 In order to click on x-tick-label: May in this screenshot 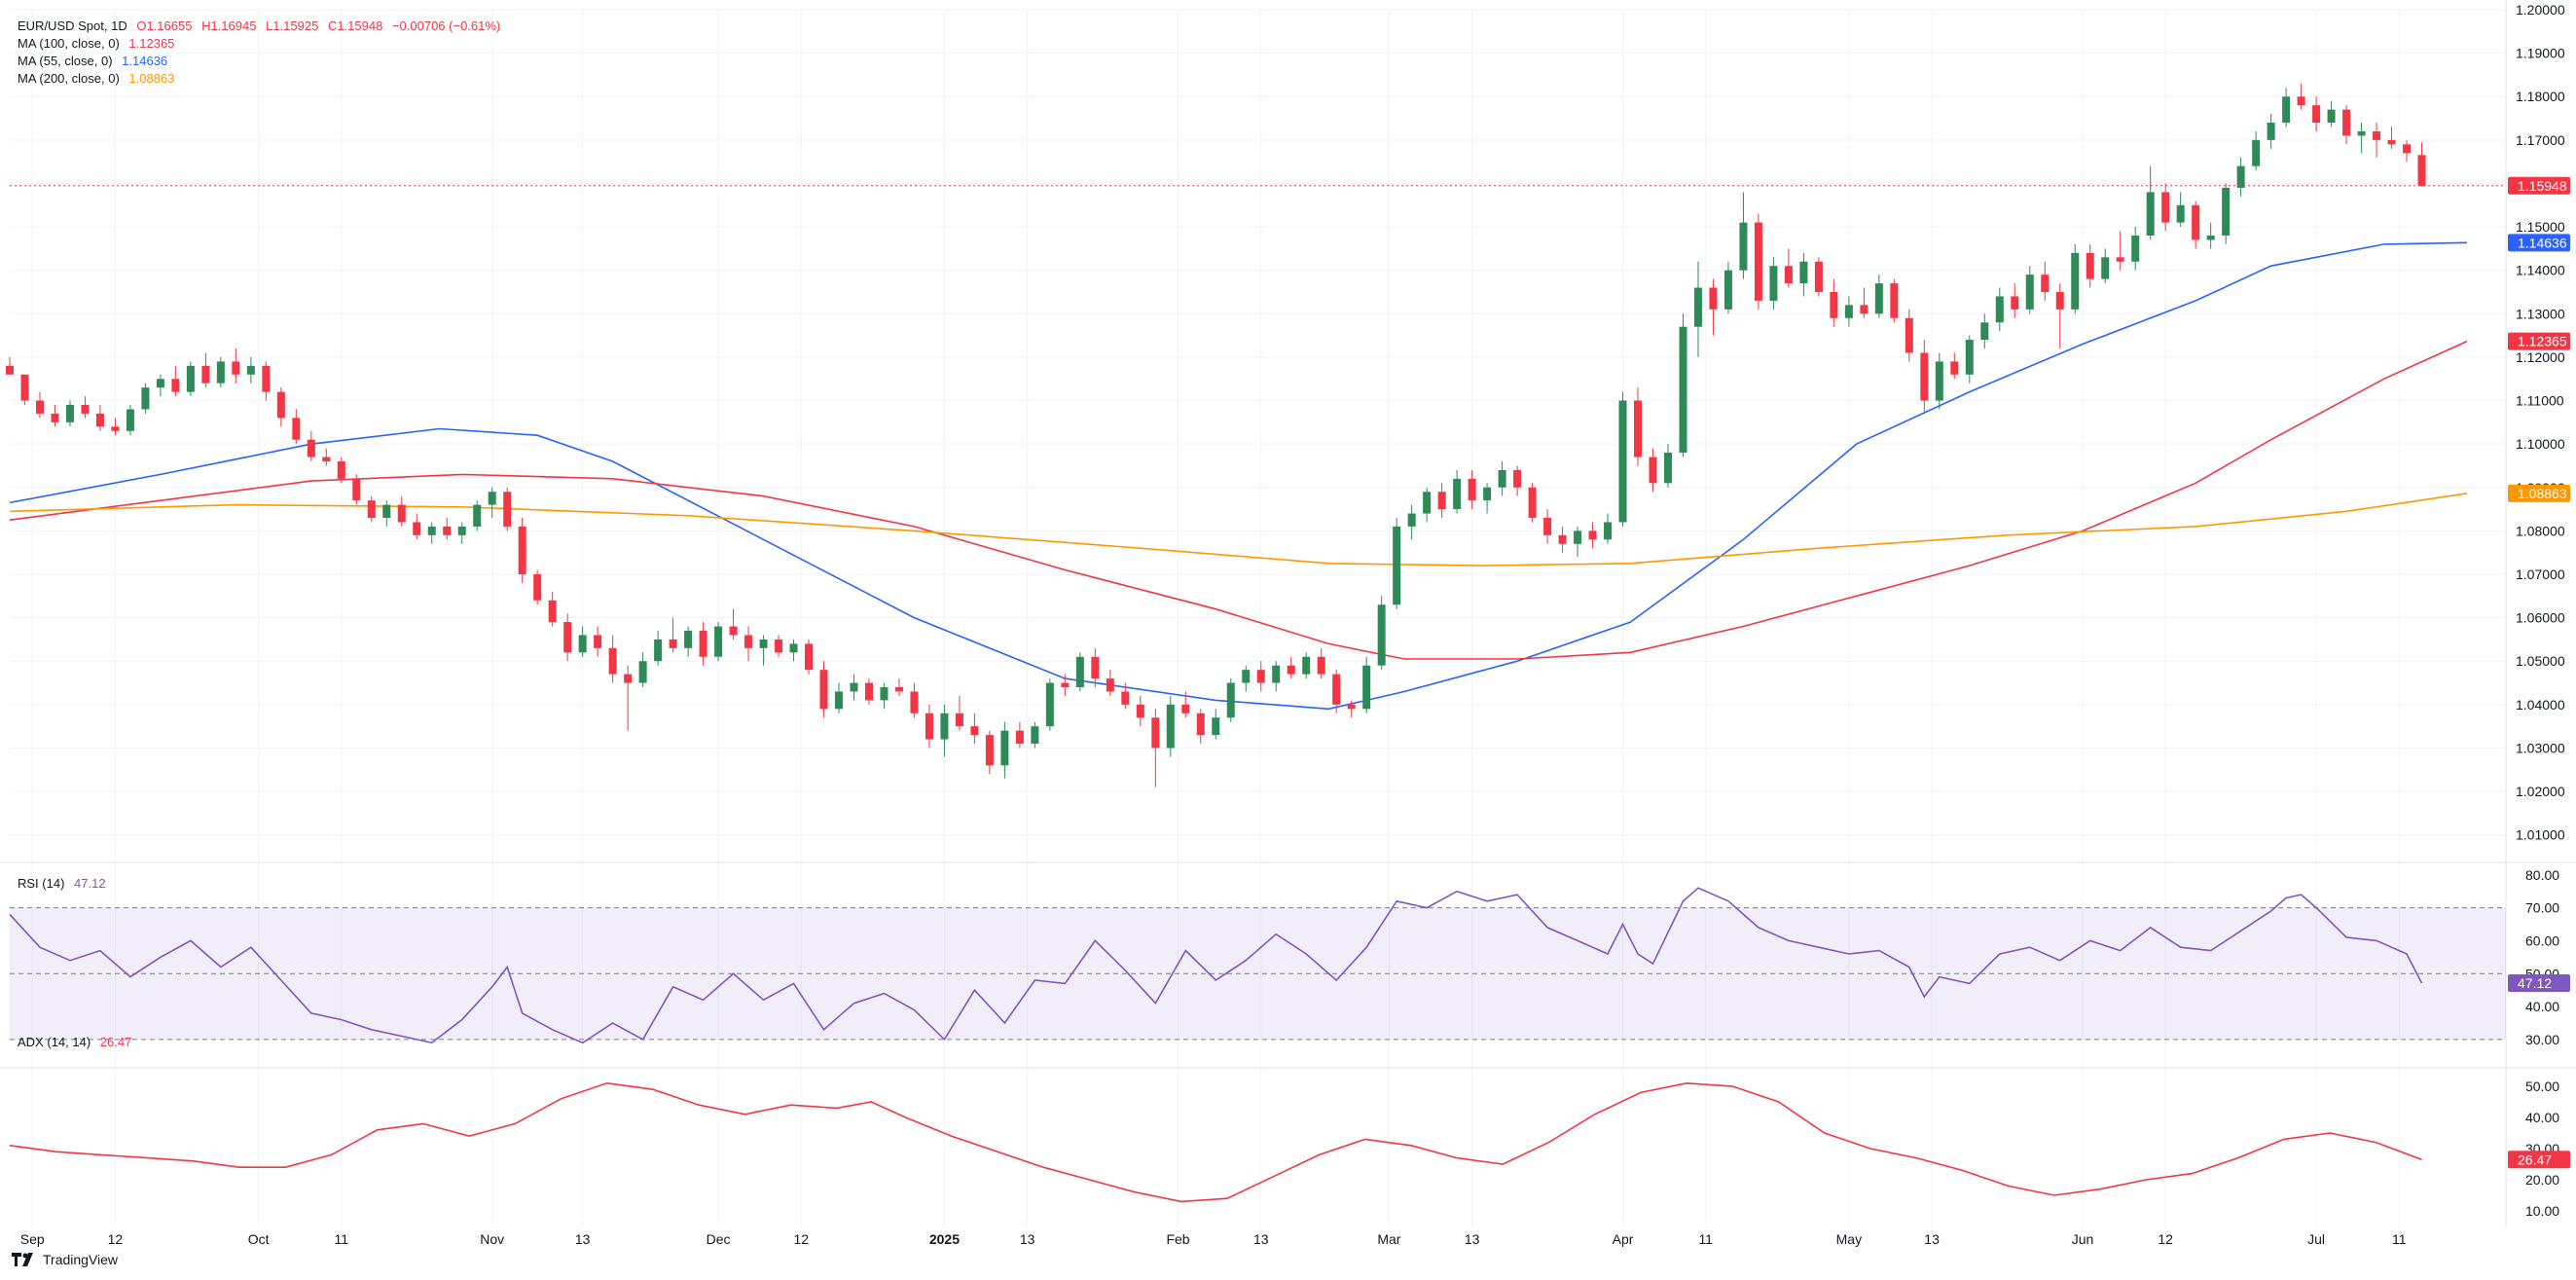, I will do `click(1849, 1239)`.